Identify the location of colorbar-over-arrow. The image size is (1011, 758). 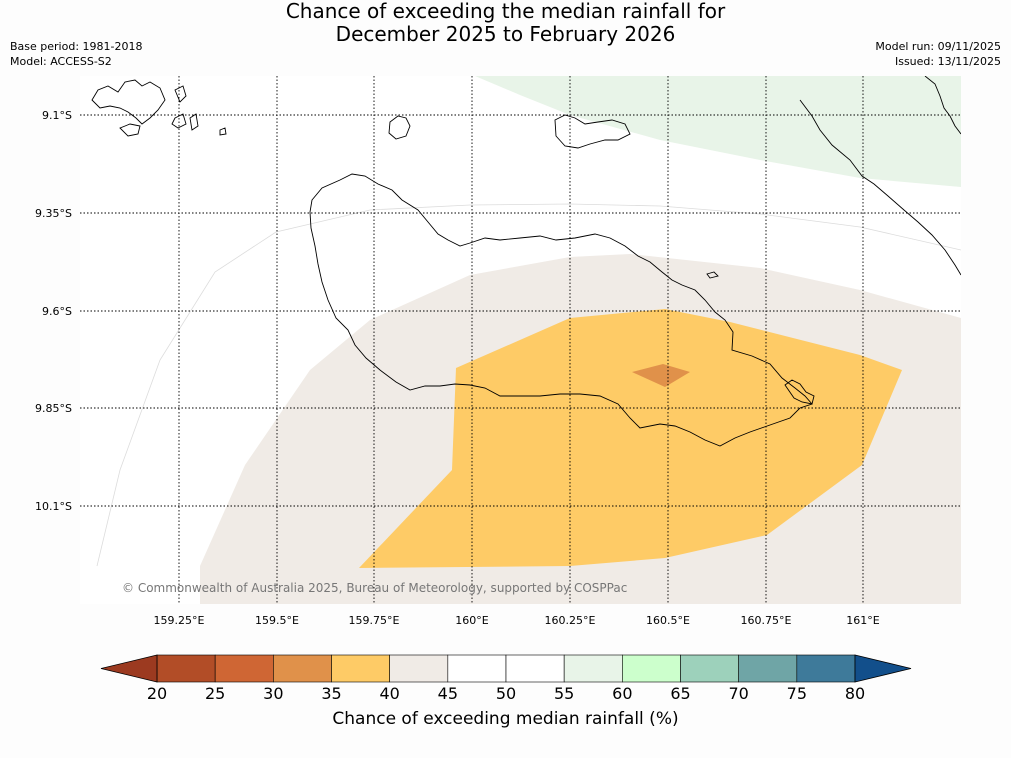
(883, 668).